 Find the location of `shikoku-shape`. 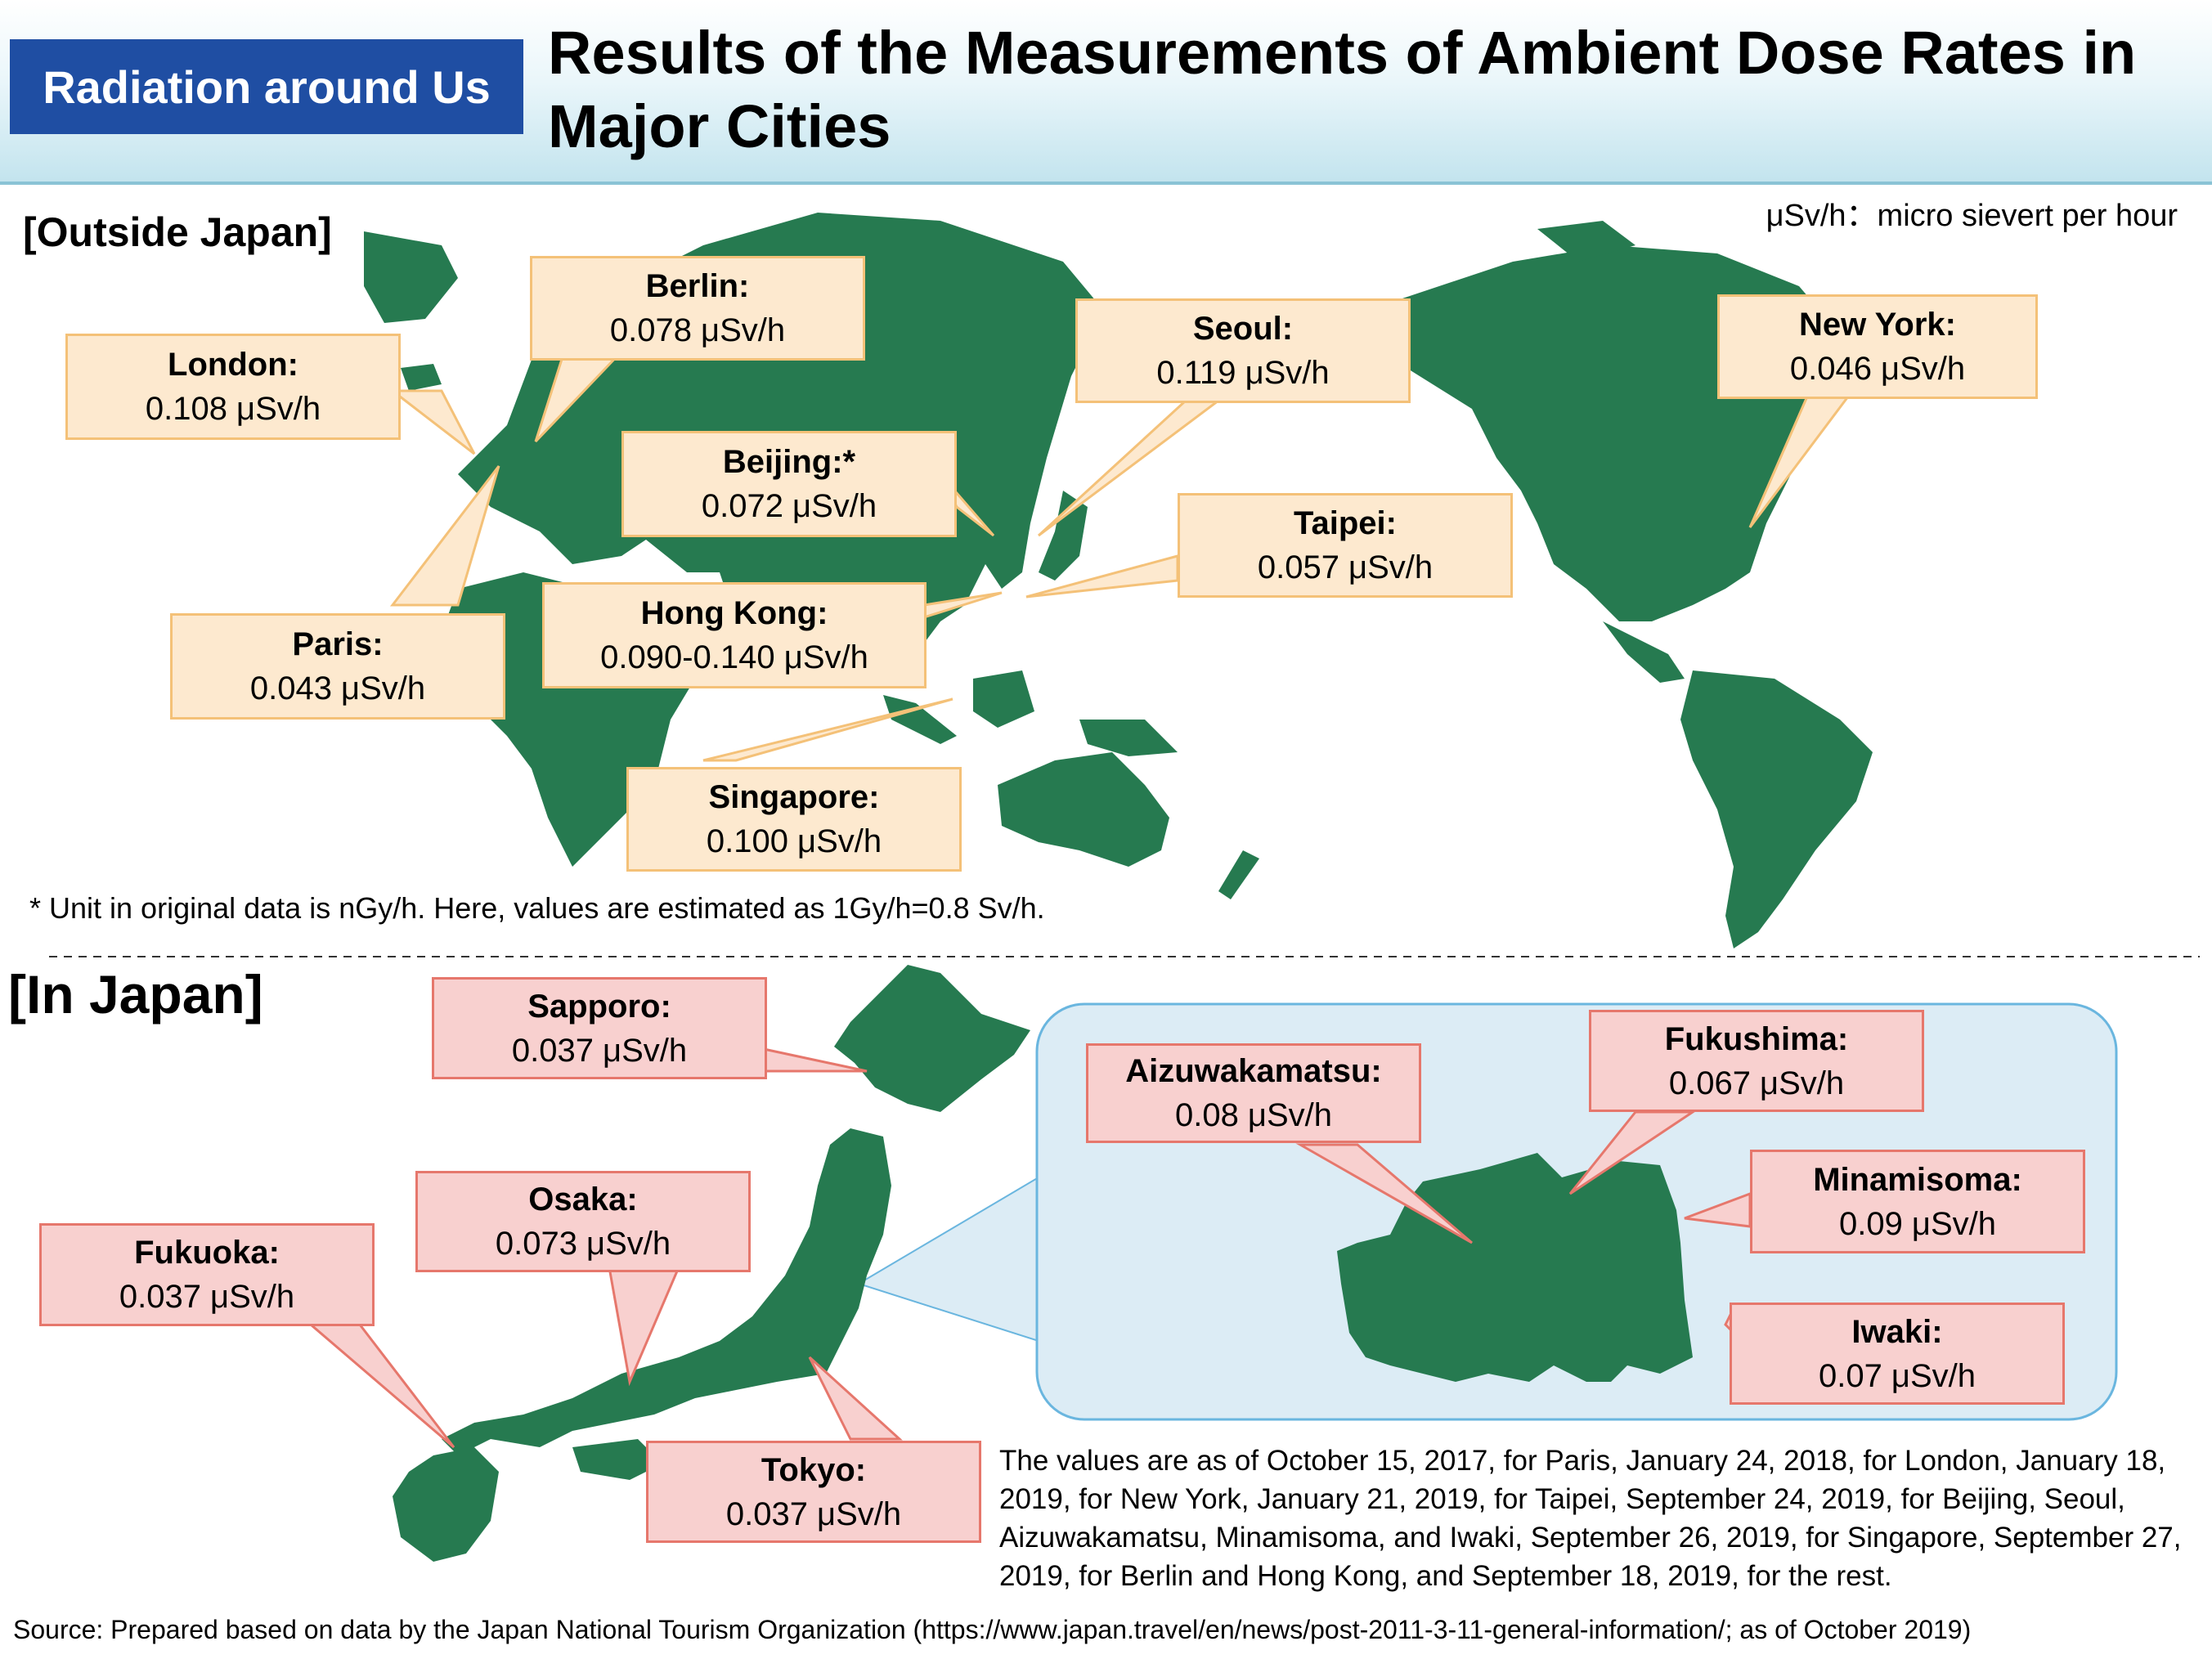

shikoku-shape is located at coordinates (617, 1459).